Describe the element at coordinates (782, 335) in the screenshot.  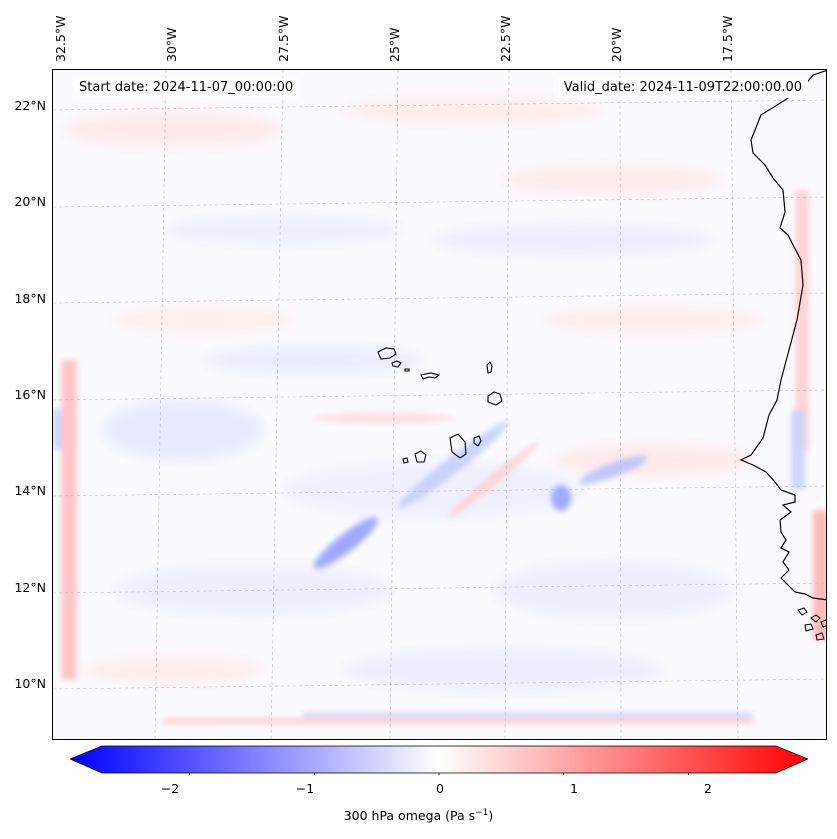
I see `west-africa-coastline` at that location.